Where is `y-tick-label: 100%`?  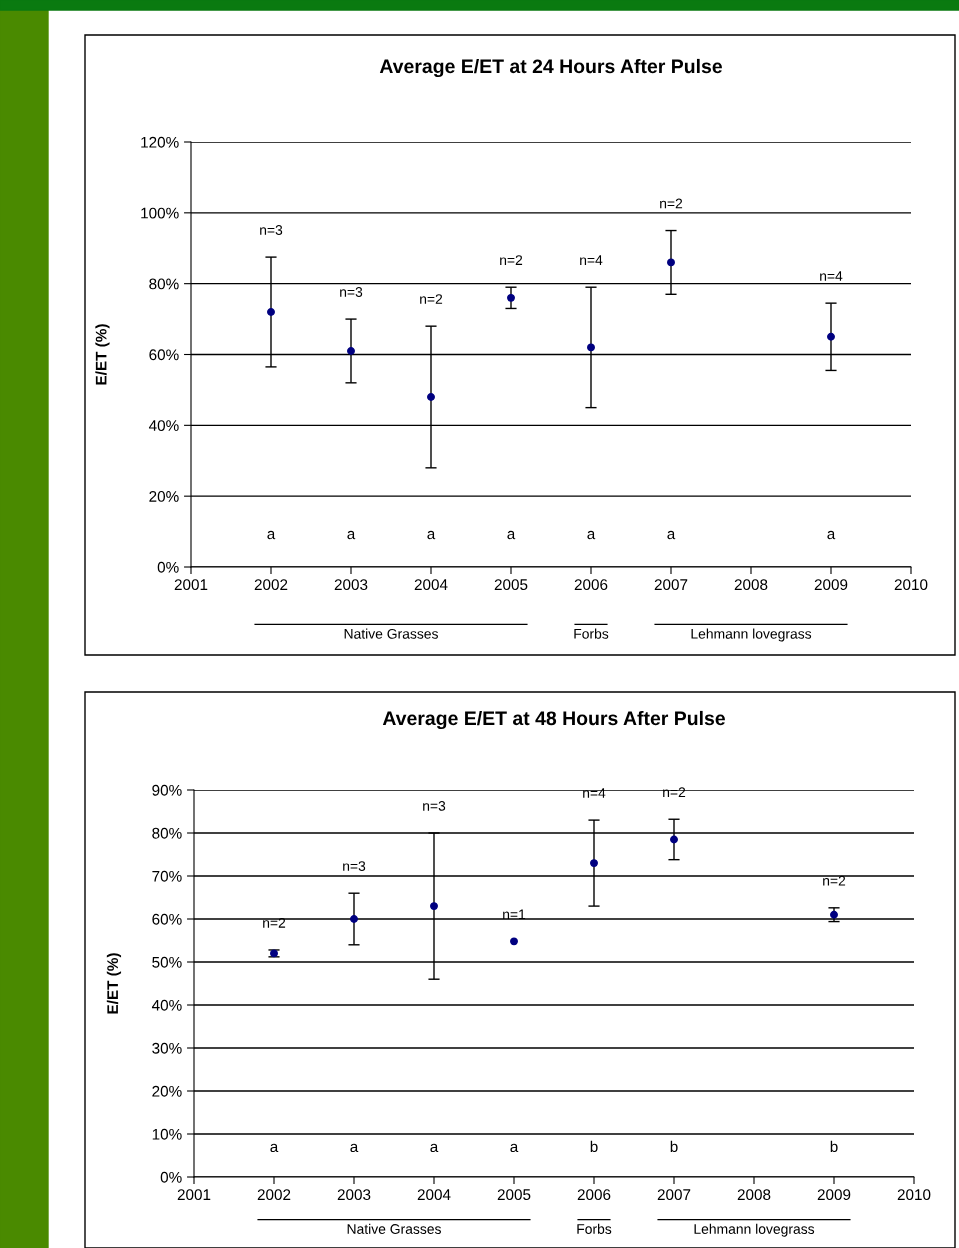 y-tick-label: 100% is located at coordinates (160, 213).